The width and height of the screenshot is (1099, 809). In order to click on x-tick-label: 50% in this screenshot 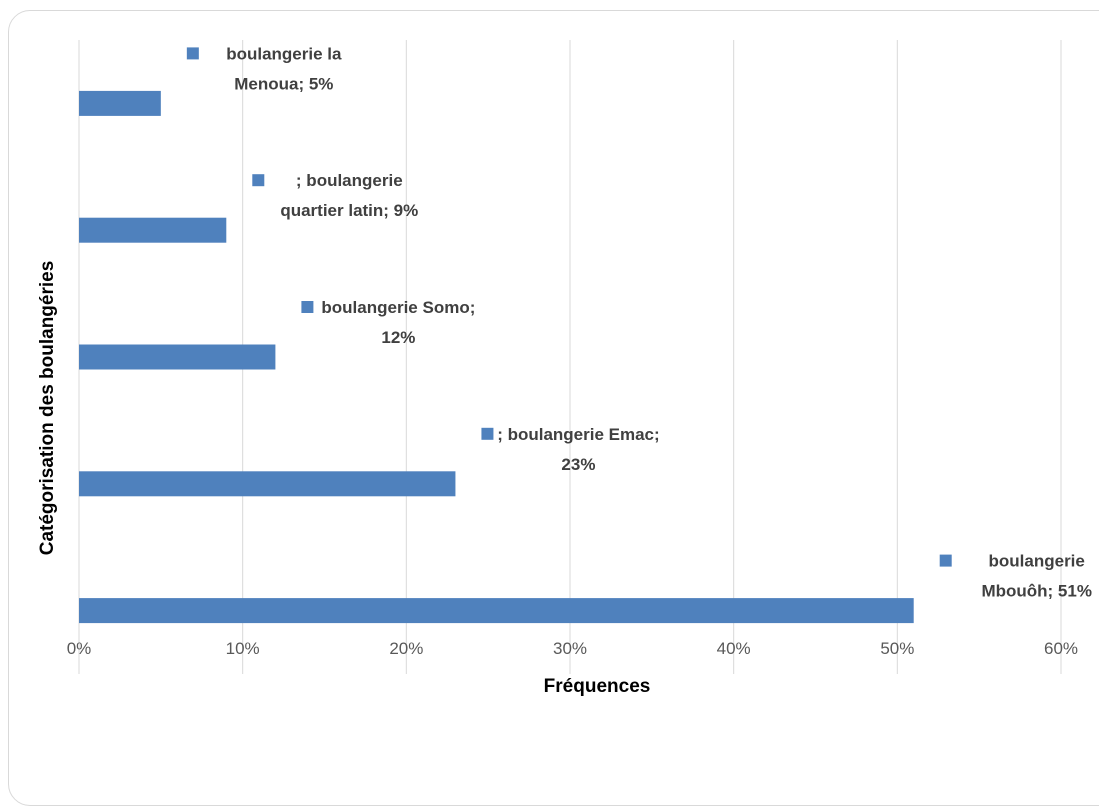, I will do `click(897, 648)`.